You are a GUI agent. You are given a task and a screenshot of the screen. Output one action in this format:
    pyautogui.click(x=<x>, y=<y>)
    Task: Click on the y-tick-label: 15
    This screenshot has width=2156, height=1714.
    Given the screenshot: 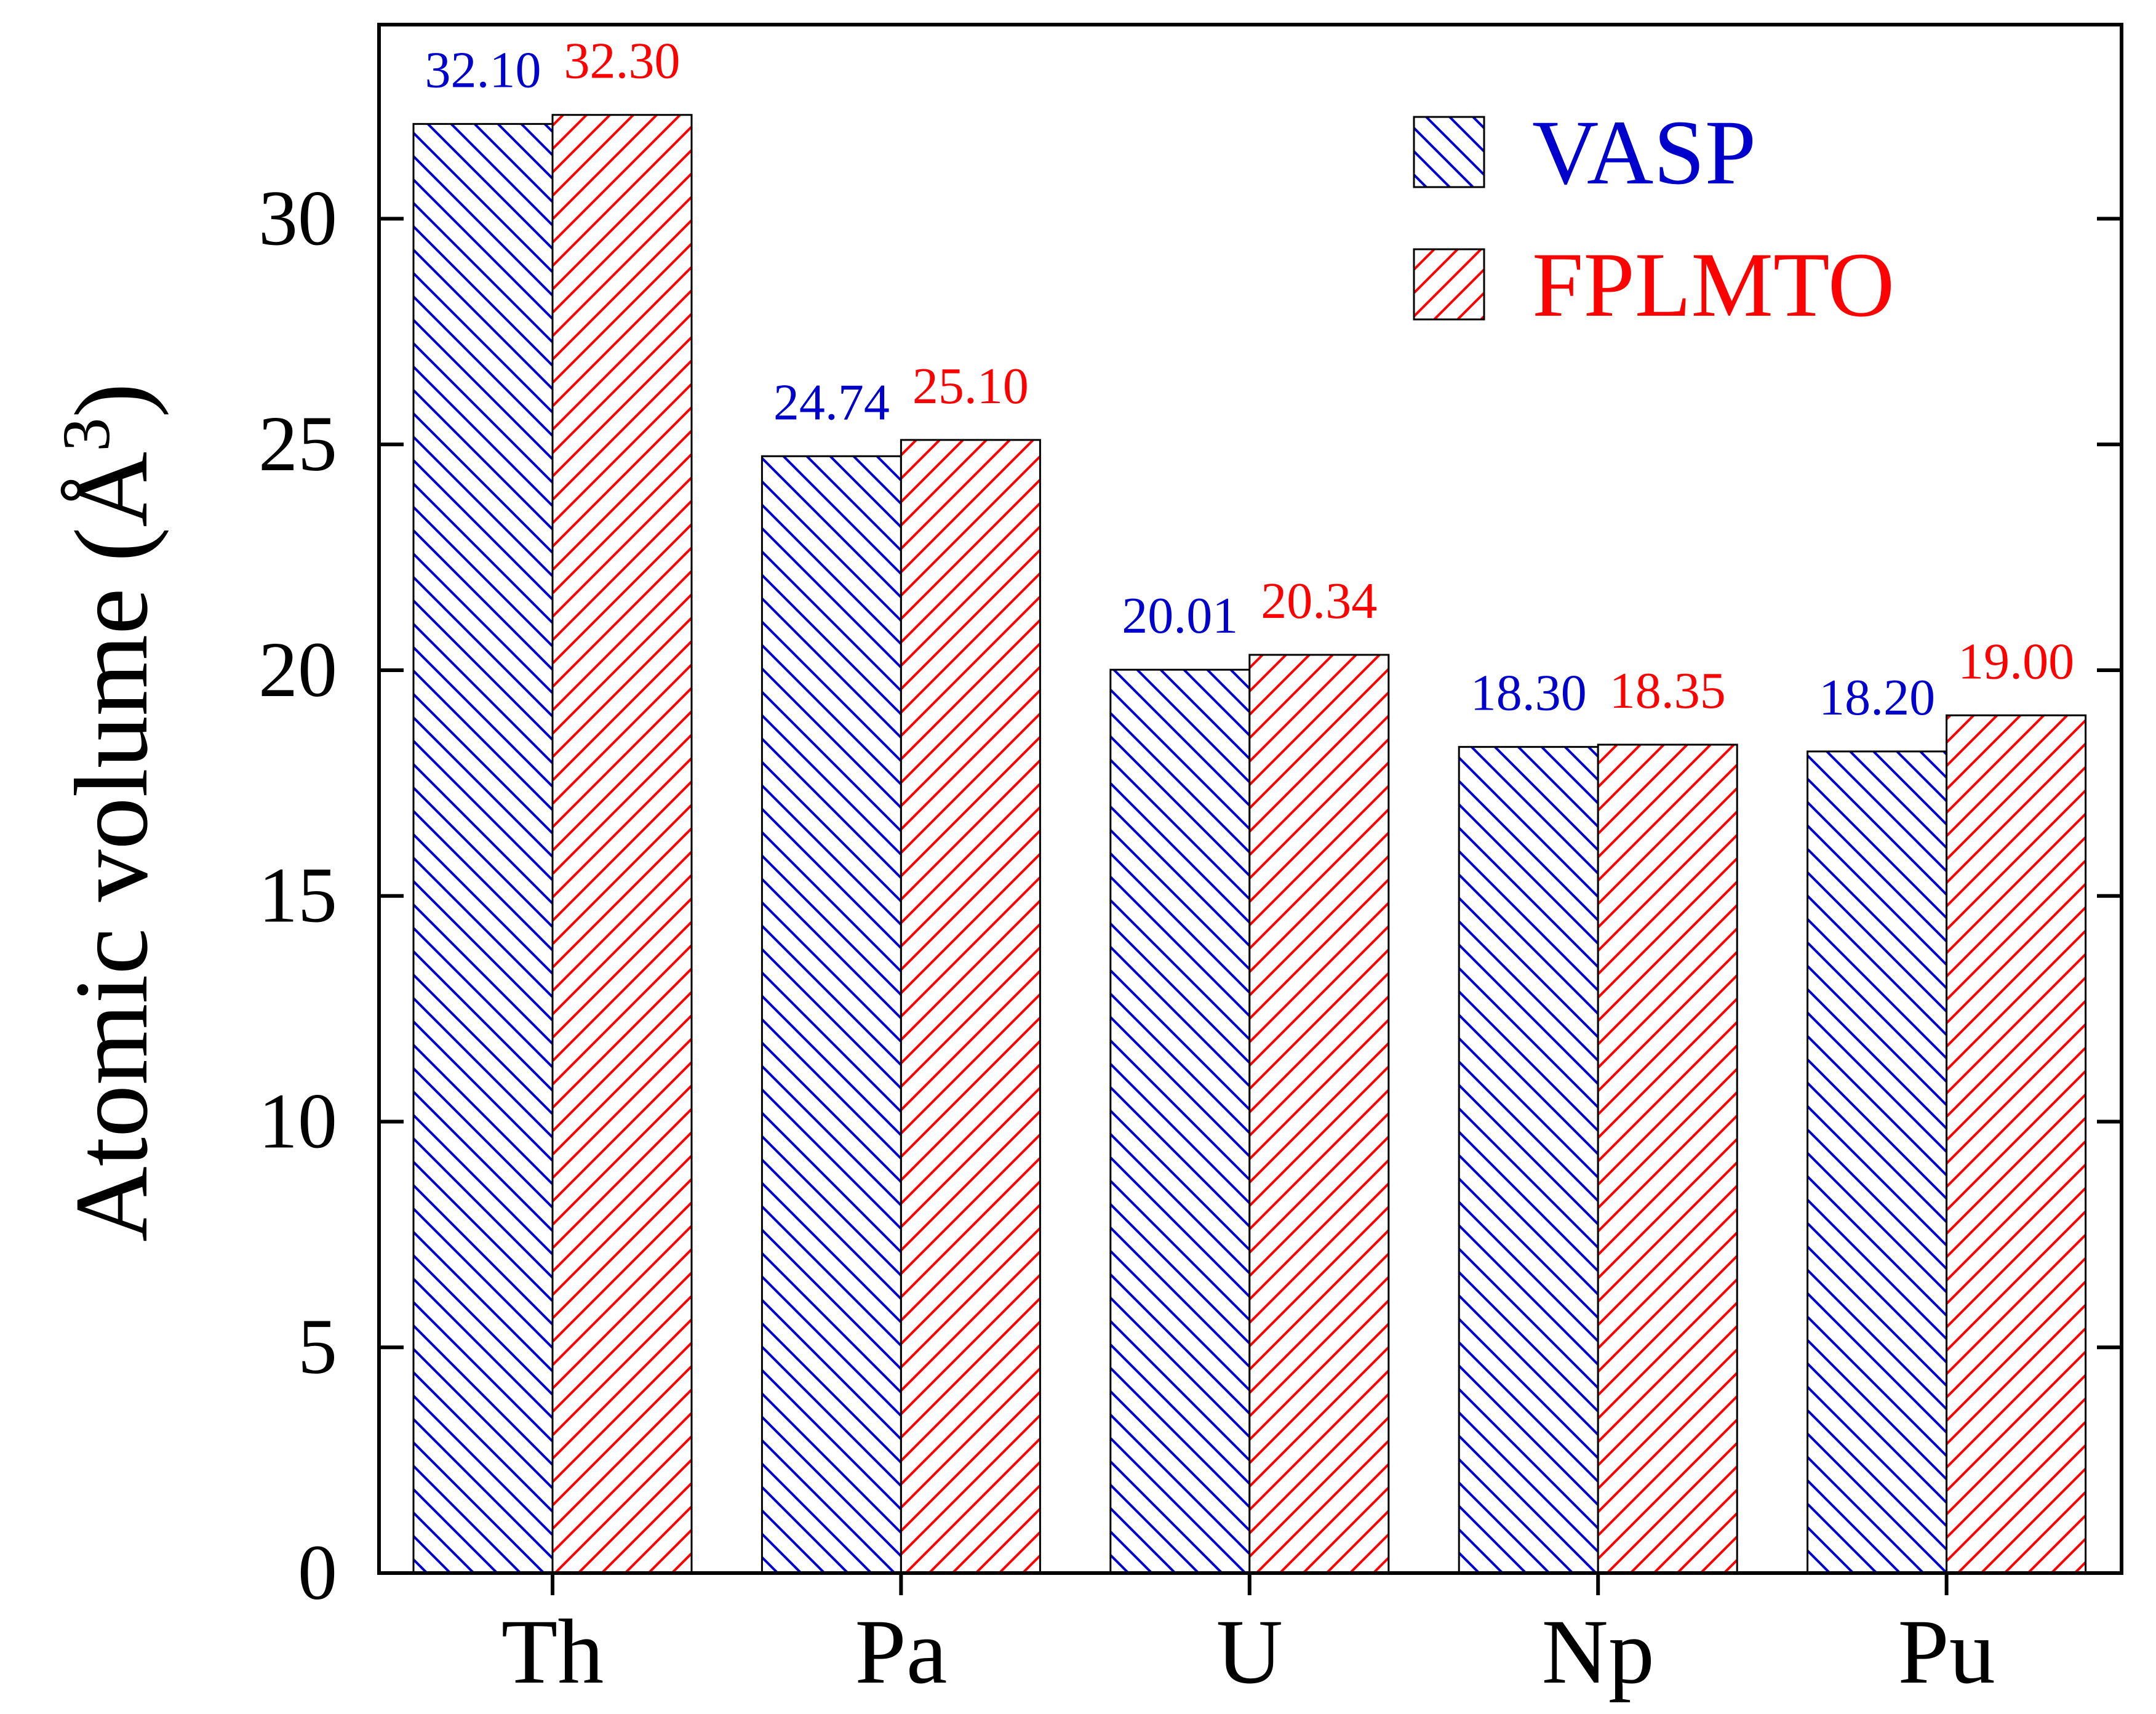 What is the action you would take?
    pyautogui.click(x=297, y=895)
    